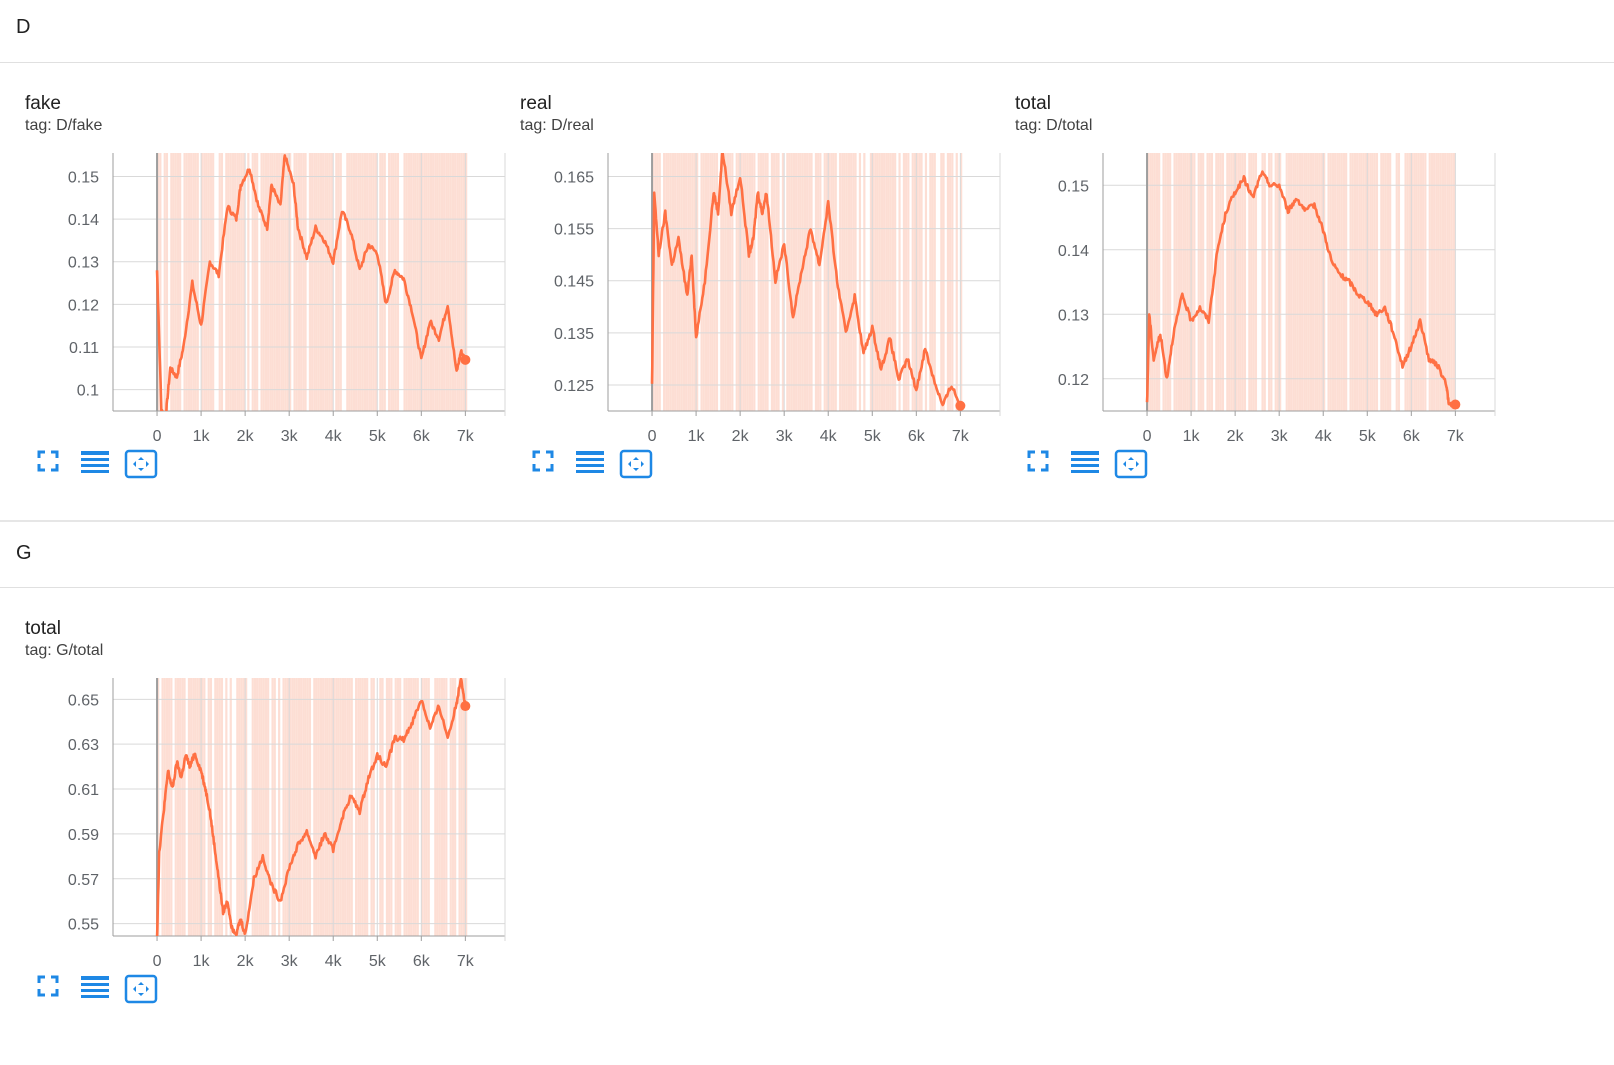  What do you see at coordinates (88, 391) in the screenshot?
I see `y-tick-label: 0.1` at bounding box center [88, 391].